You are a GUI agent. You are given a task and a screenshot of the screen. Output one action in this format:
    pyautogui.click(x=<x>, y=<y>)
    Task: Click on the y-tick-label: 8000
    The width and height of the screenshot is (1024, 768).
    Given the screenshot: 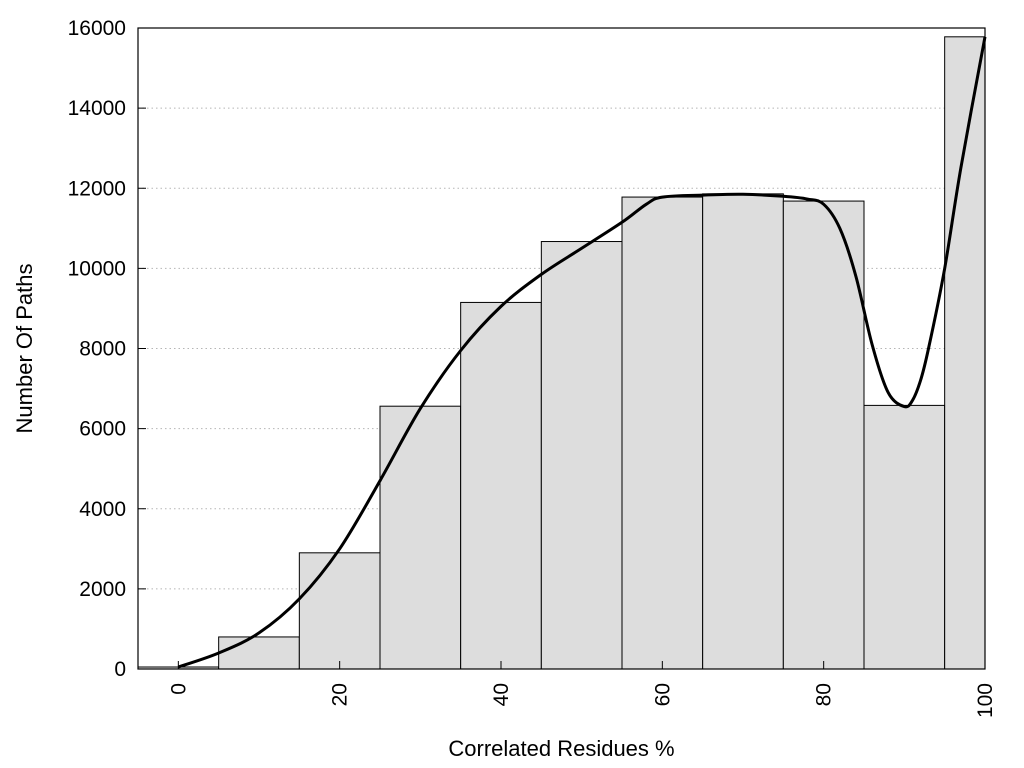 What is the action you would take?
    pyautogui.click(x=102, y=349)
    